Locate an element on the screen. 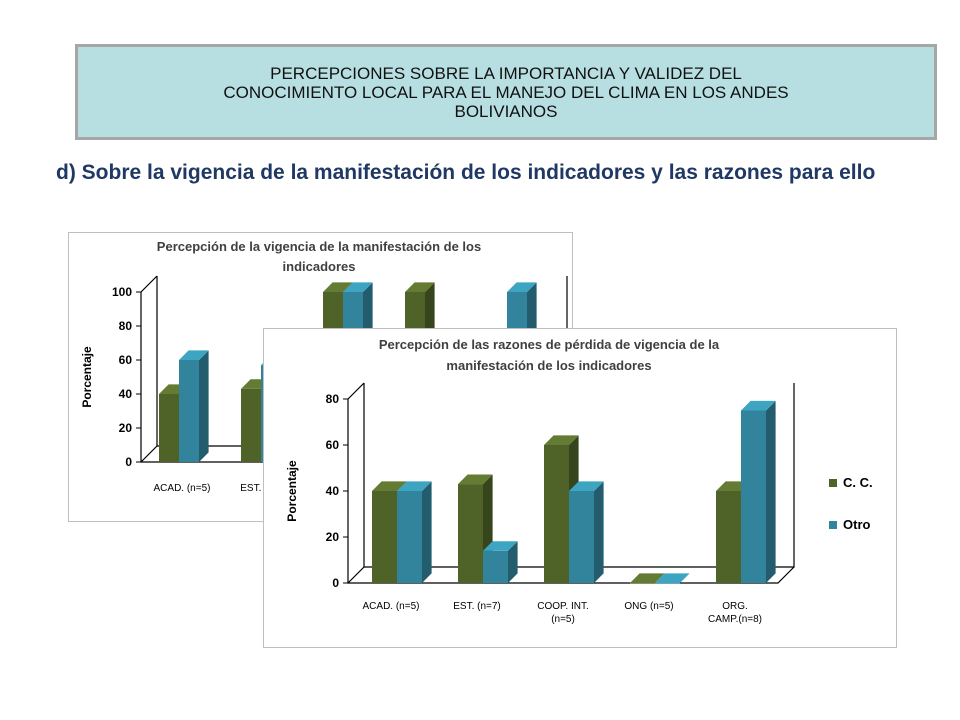  x-tick-label: COOP. INT. is located at coordinates (563, 606).